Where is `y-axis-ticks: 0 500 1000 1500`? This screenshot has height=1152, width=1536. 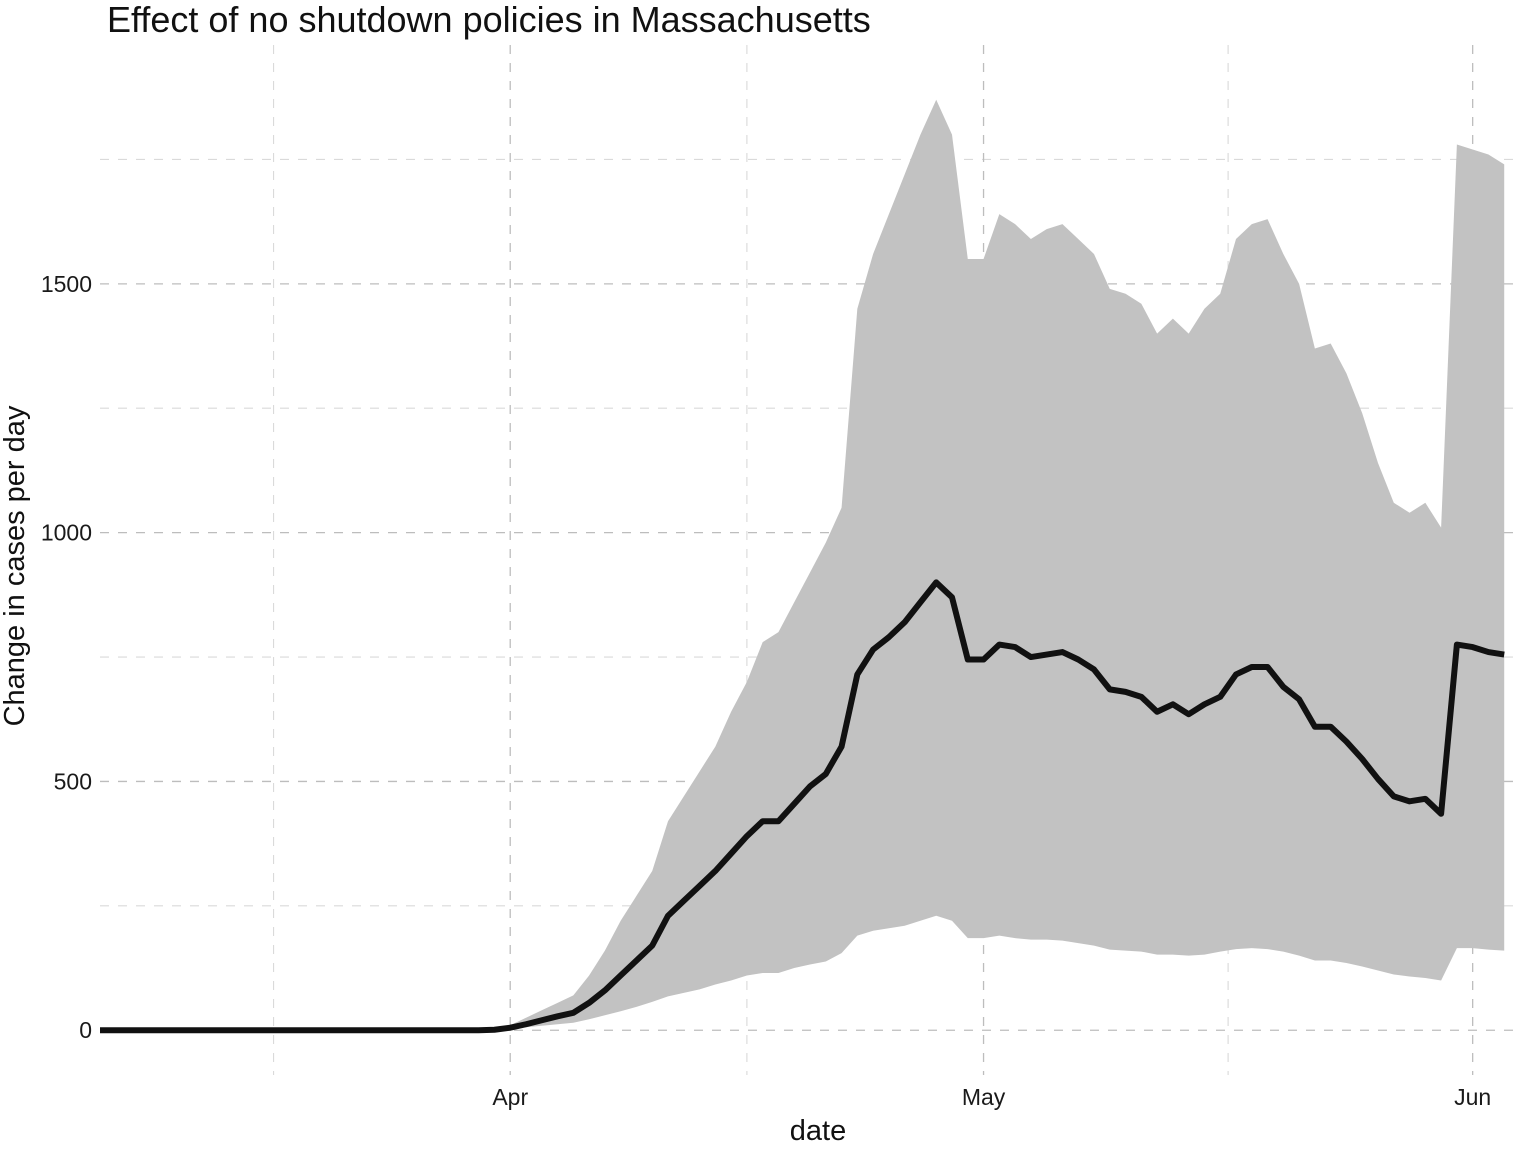 y-axis-ticks: 0 500 1000 1500 is located at coordinates (66, 657).